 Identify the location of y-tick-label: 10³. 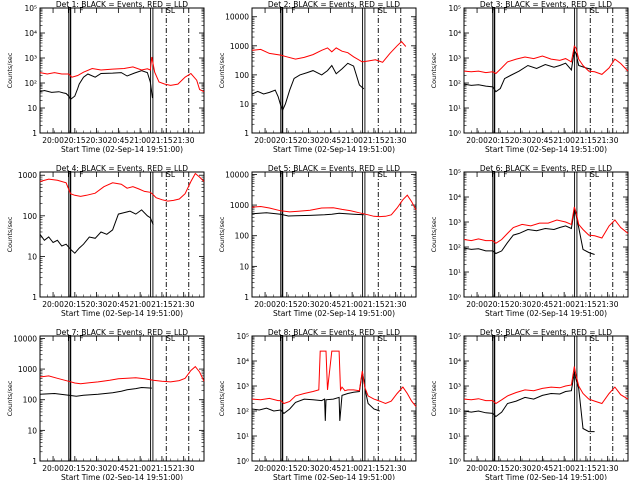
(454, 386).